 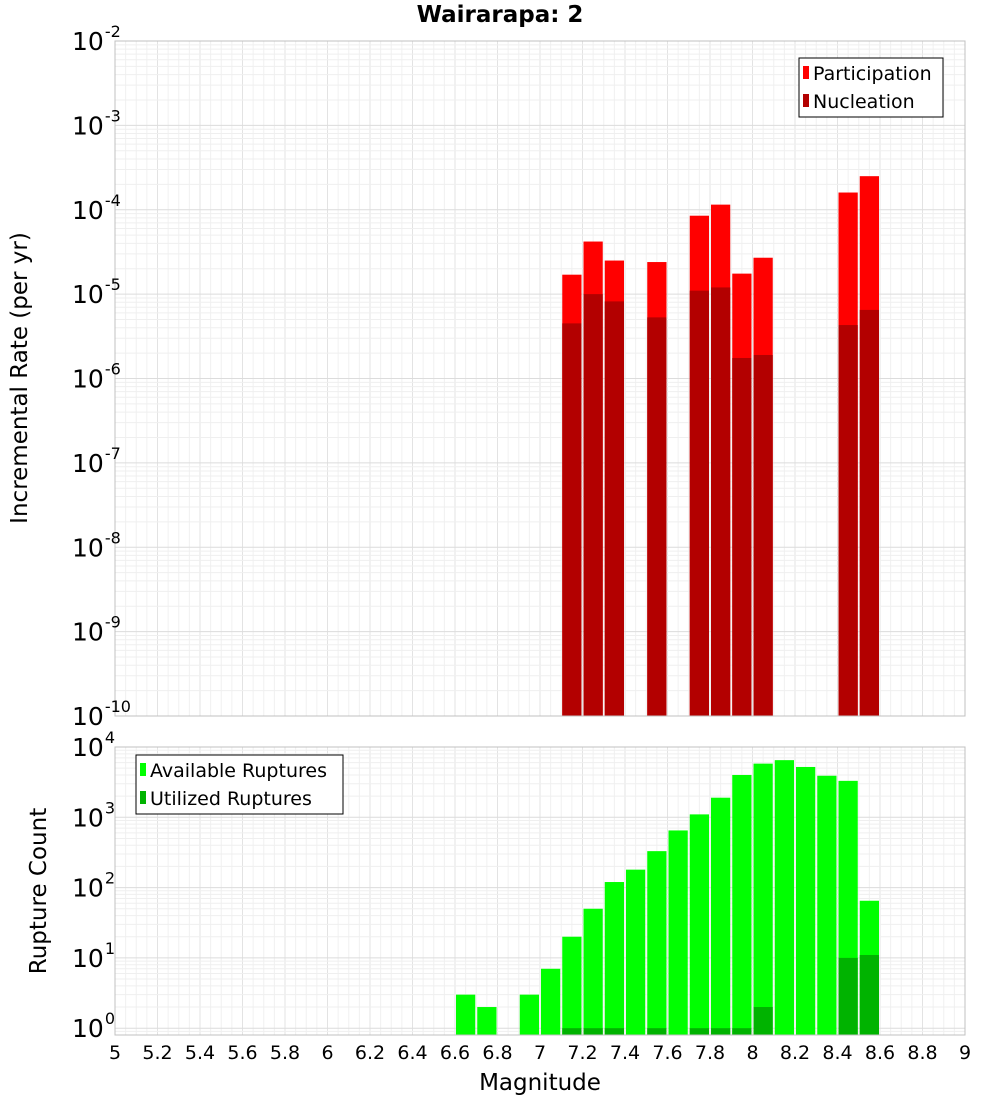 I want to click on top-y-tick-label: 10⁻⁵, so click(x=96, y=292).